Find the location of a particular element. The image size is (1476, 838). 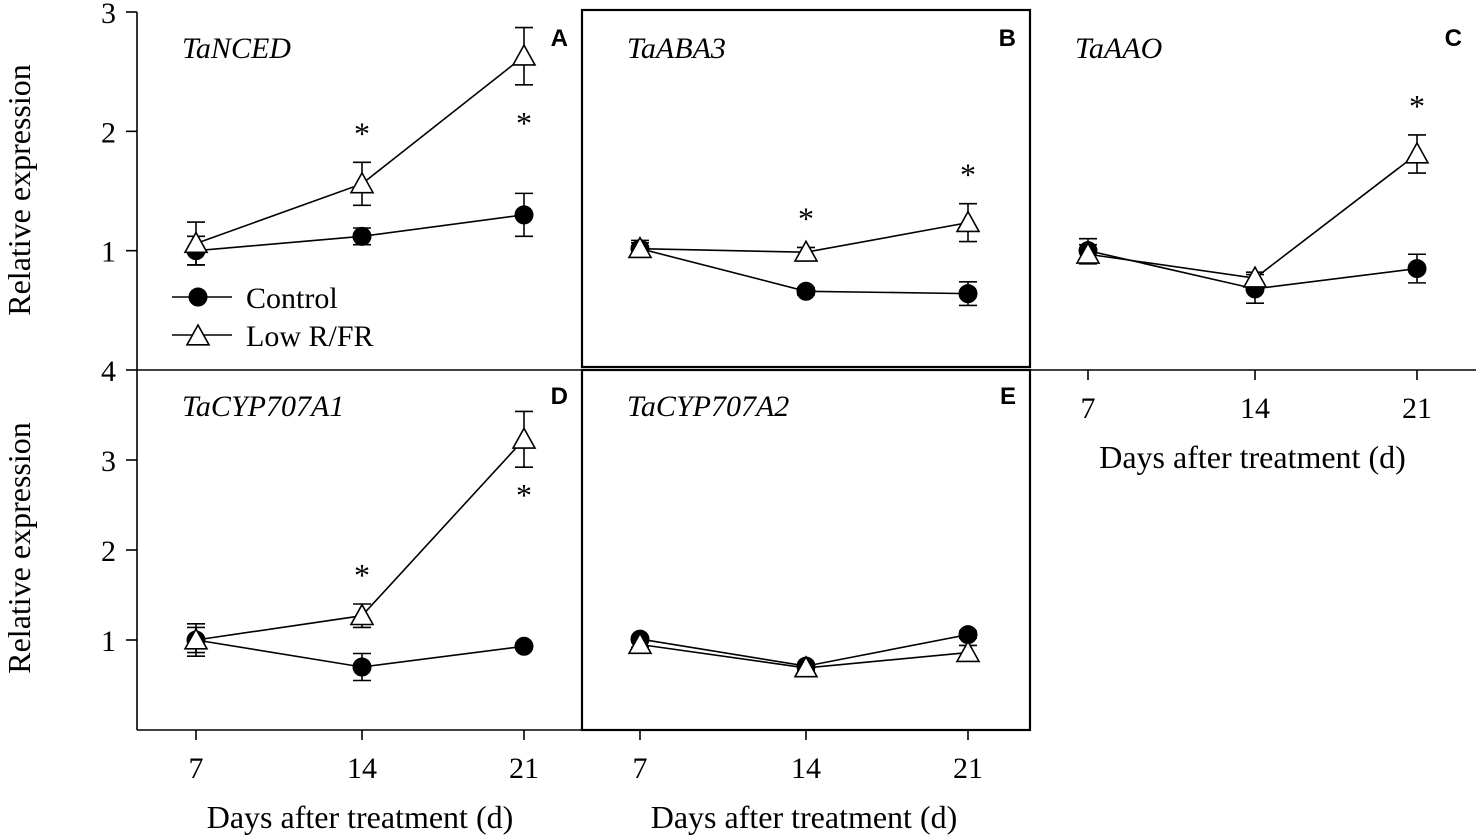

legend-control-label: Control is located at coordinates (292, 298).